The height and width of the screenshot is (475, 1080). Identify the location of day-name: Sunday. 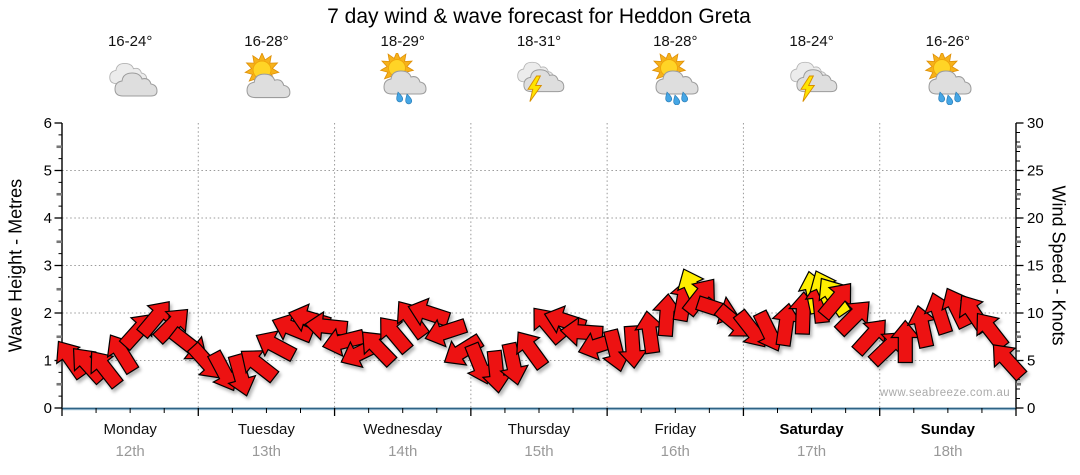
(947, 429).